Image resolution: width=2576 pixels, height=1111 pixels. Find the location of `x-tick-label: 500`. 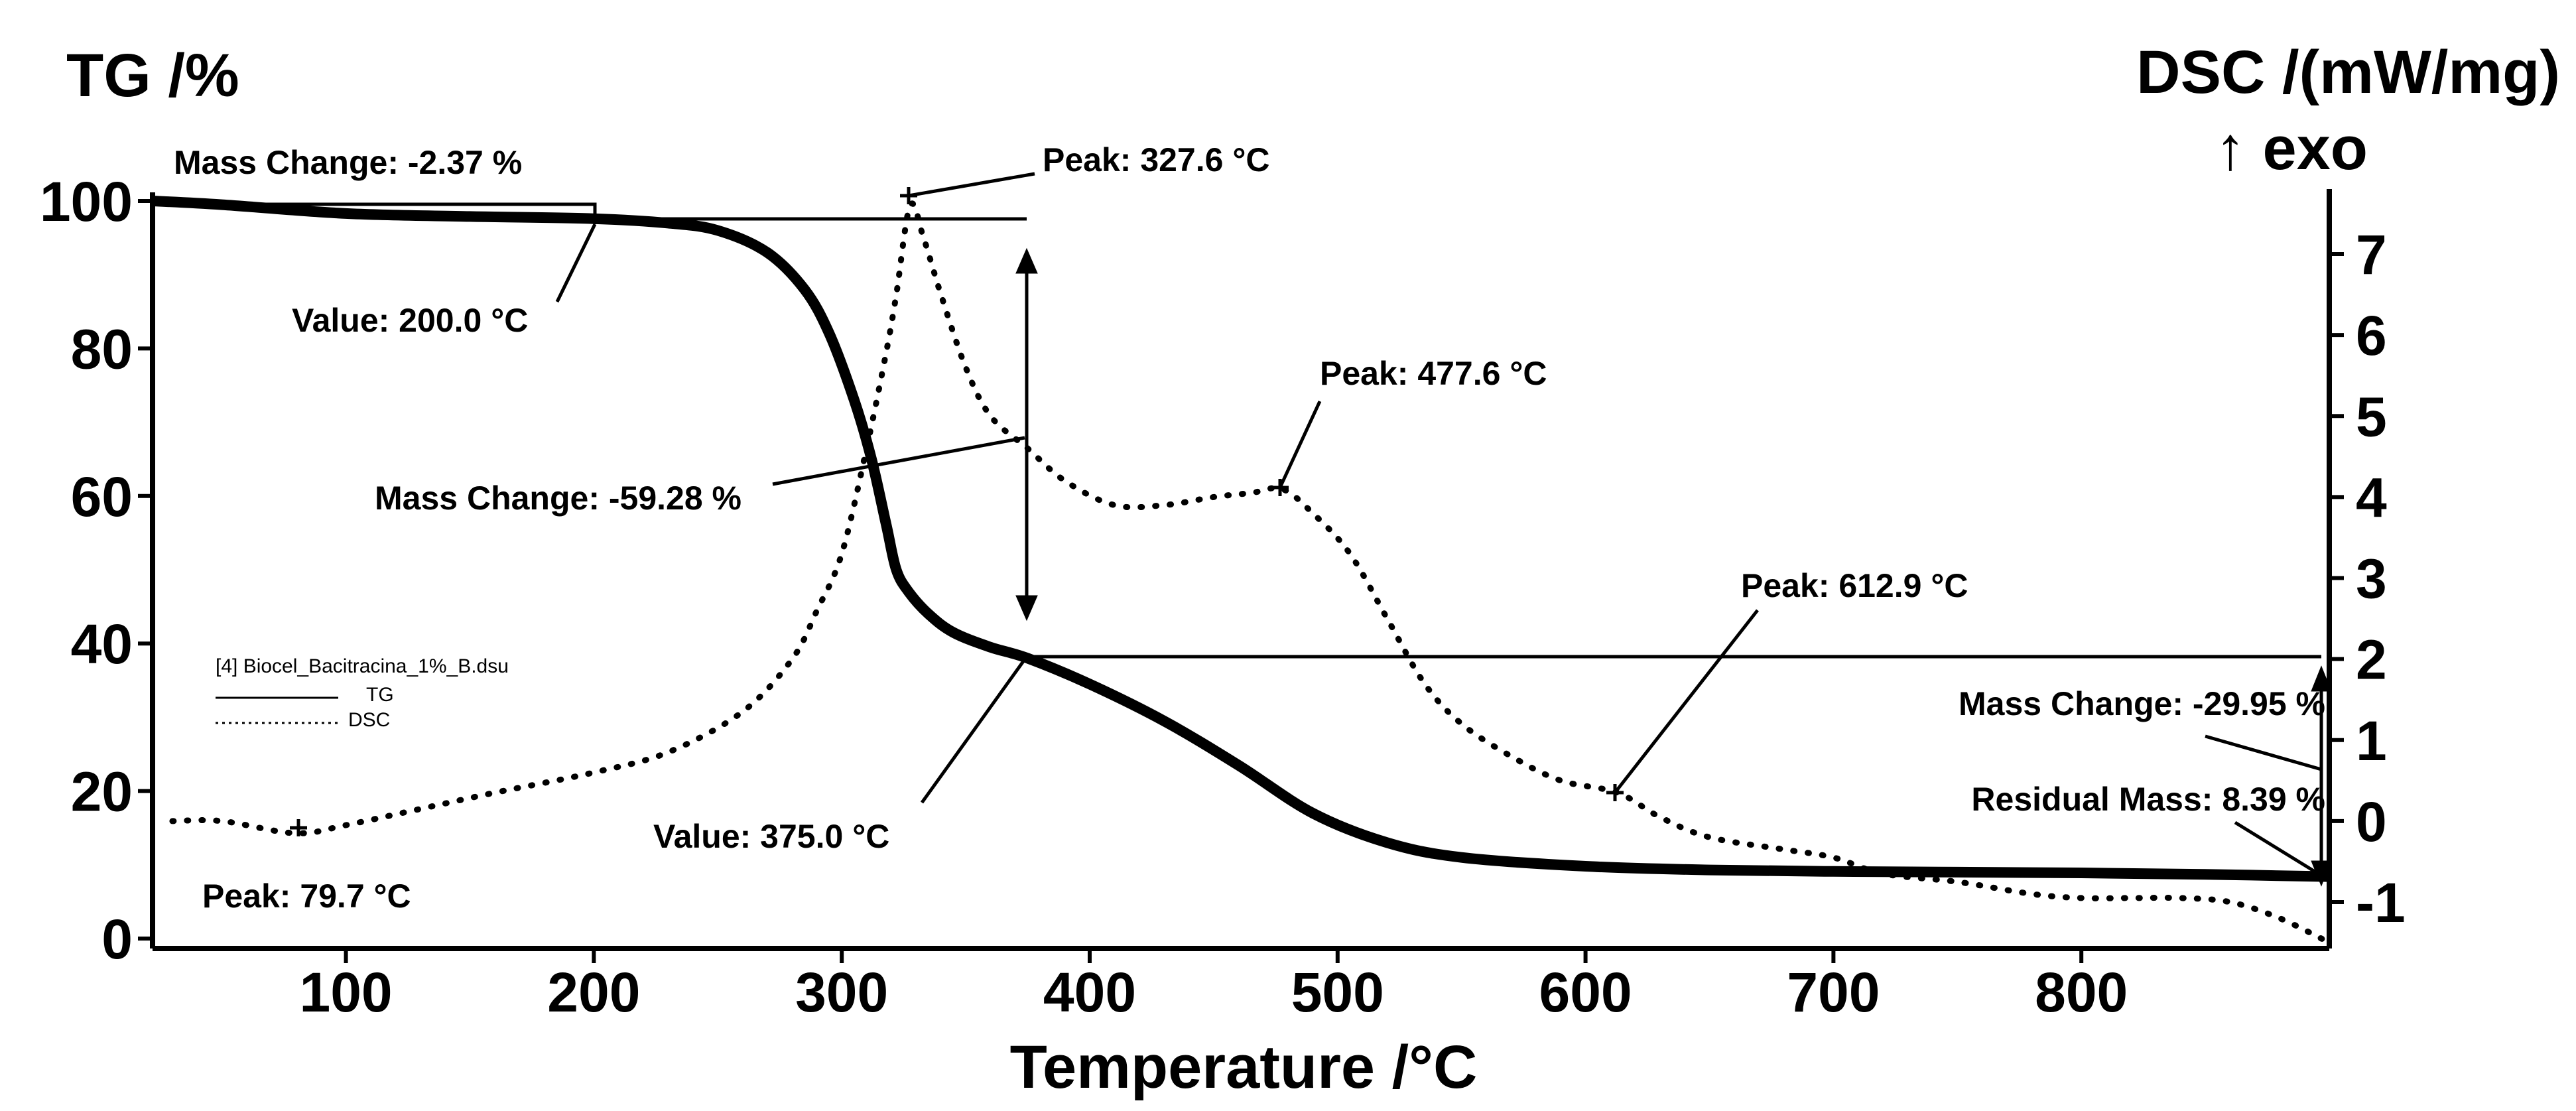

x-tick-label: 500 is located at coordinates (1338, 992).